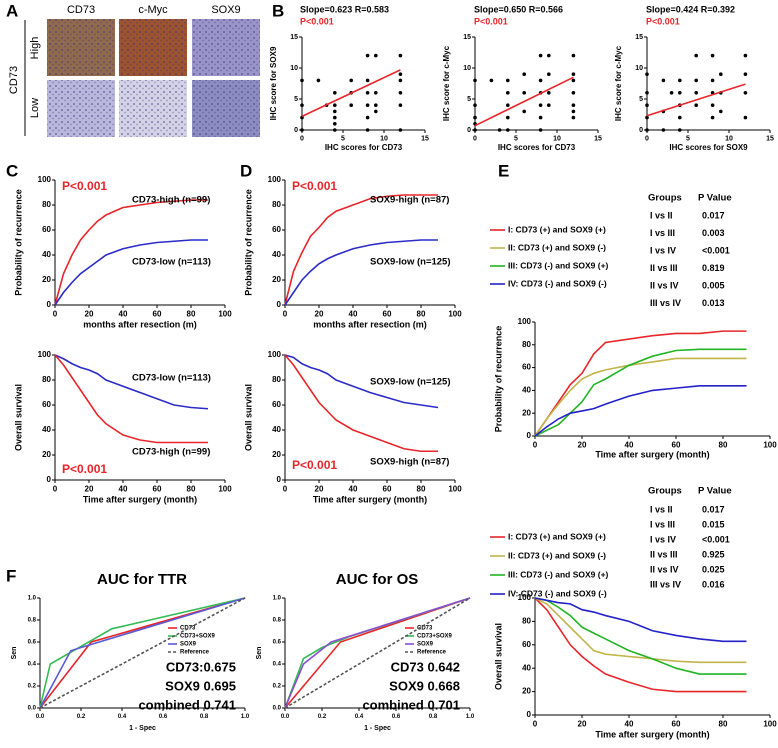 The width and height of the screenshot is (778, 748). Describe the element at coordinates (676, 724) in the screenshot. I see `x-tick-label: 60` at that location.